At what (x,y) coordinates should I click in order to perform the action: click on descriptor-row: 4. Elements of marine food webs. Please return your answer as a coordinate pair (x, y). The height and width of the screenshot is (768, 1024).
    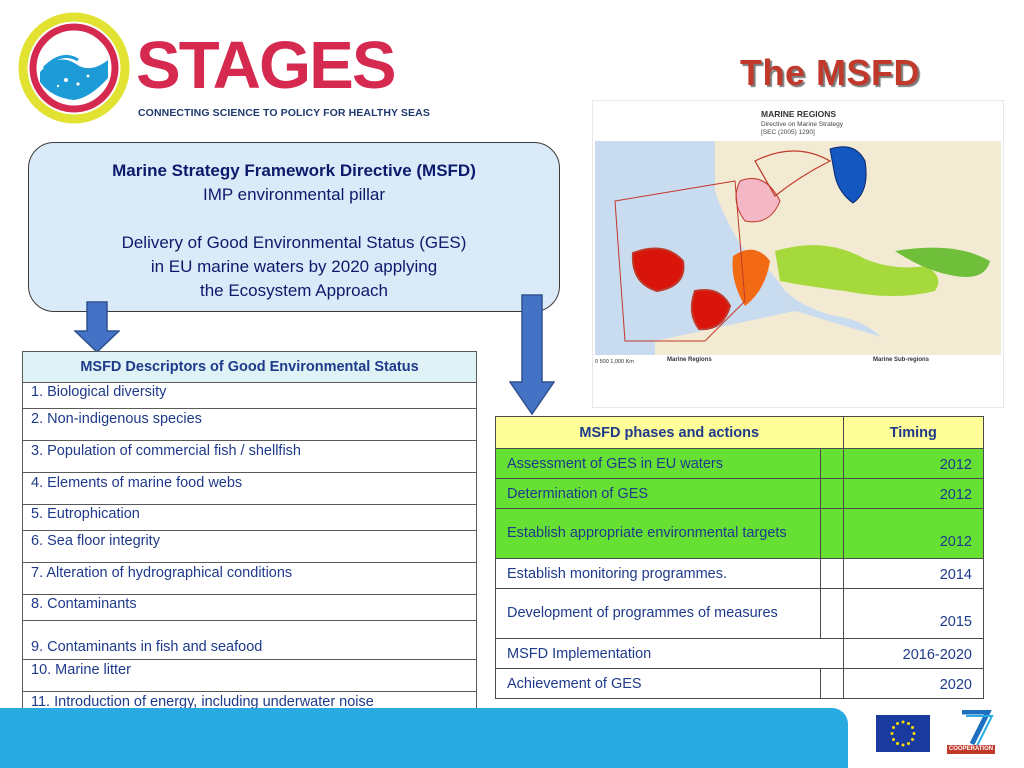
    Looking at the image, I should click on (249, 488).